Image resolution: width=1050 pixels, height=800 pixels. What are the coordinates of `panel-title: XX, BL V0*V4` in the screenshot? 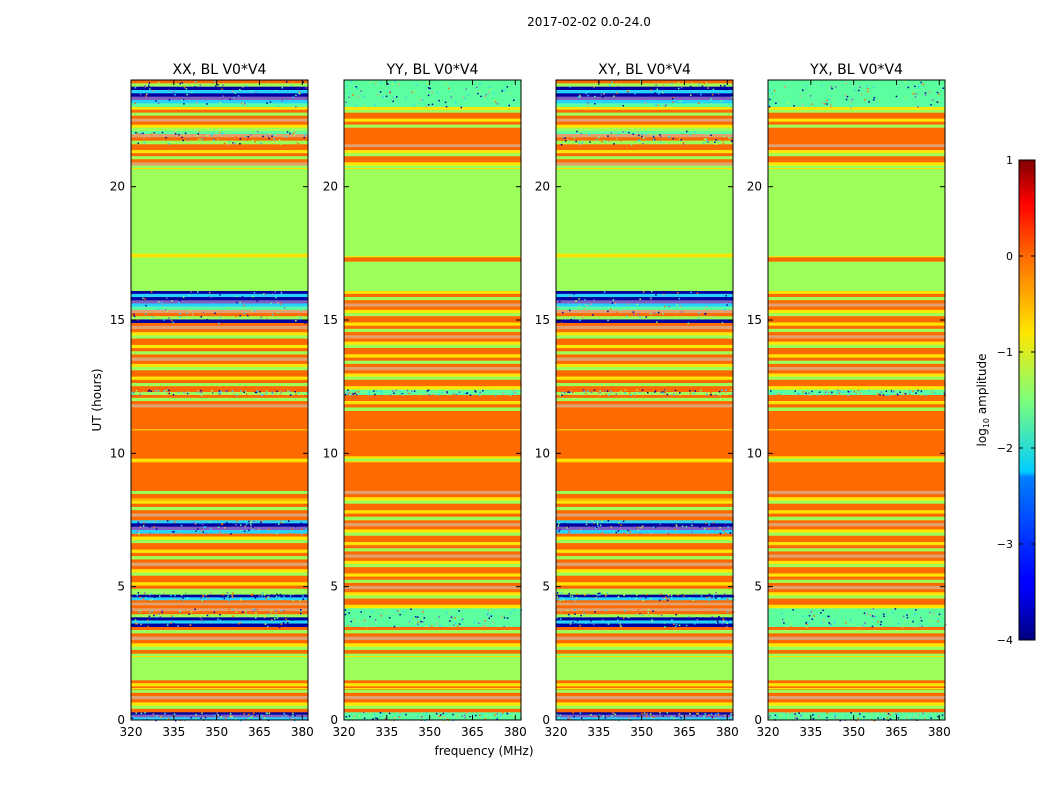 It's located at (220, 70).